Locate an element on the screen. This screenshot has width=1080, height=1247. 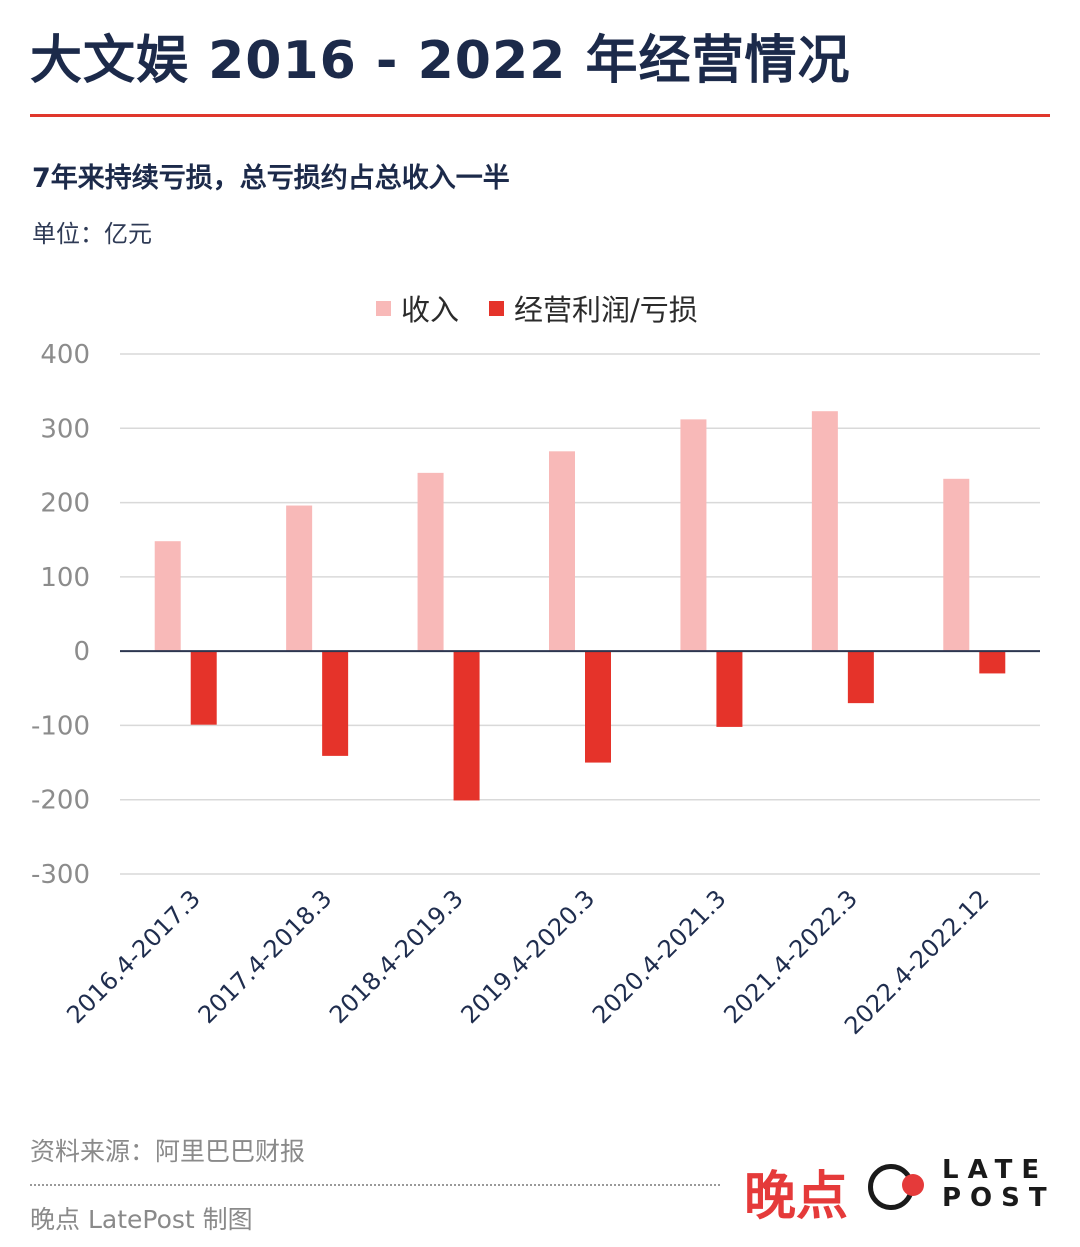
y-tick-label: -100 is located at coordinates (60, 726).